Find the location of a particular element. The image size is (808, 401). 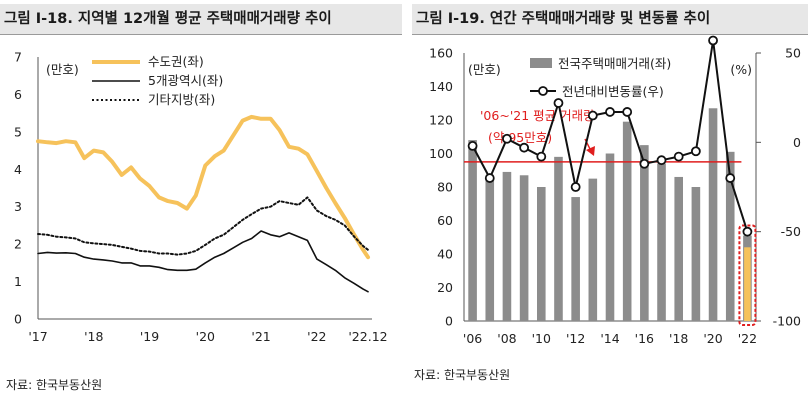

y-tick-label: 140 is located at coordinates (441, 86).